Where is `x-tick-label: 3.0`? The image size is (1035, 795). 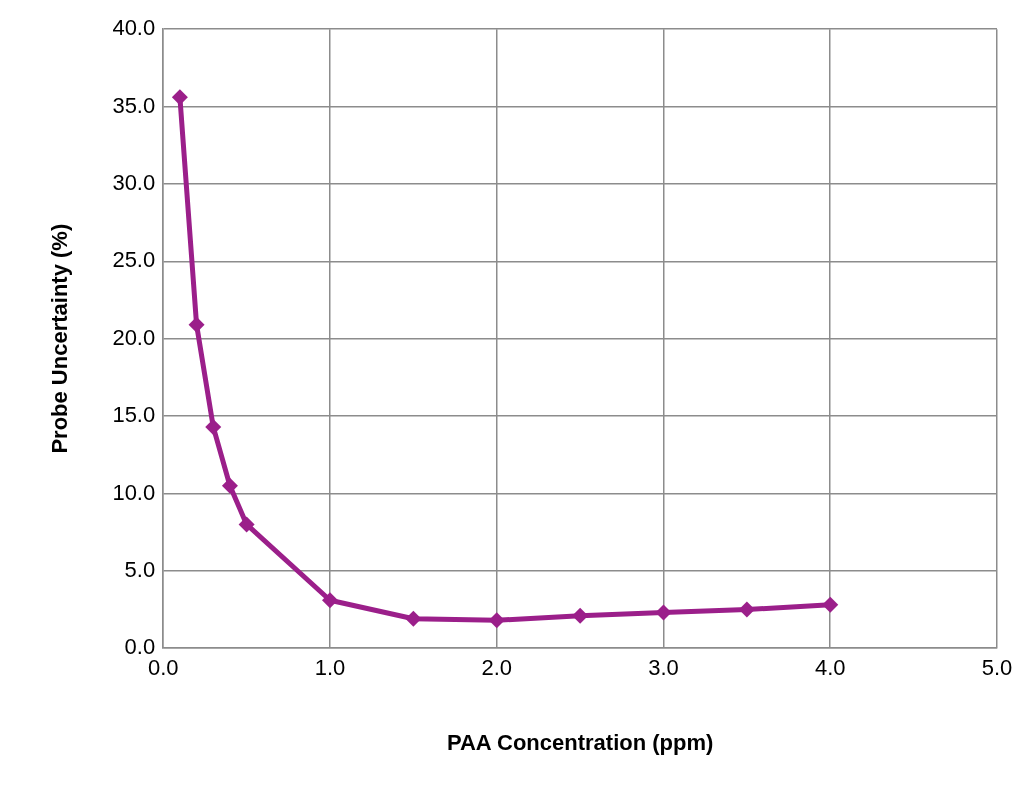
x-tick-label: 3.0 is located at coordinates (663, 668).